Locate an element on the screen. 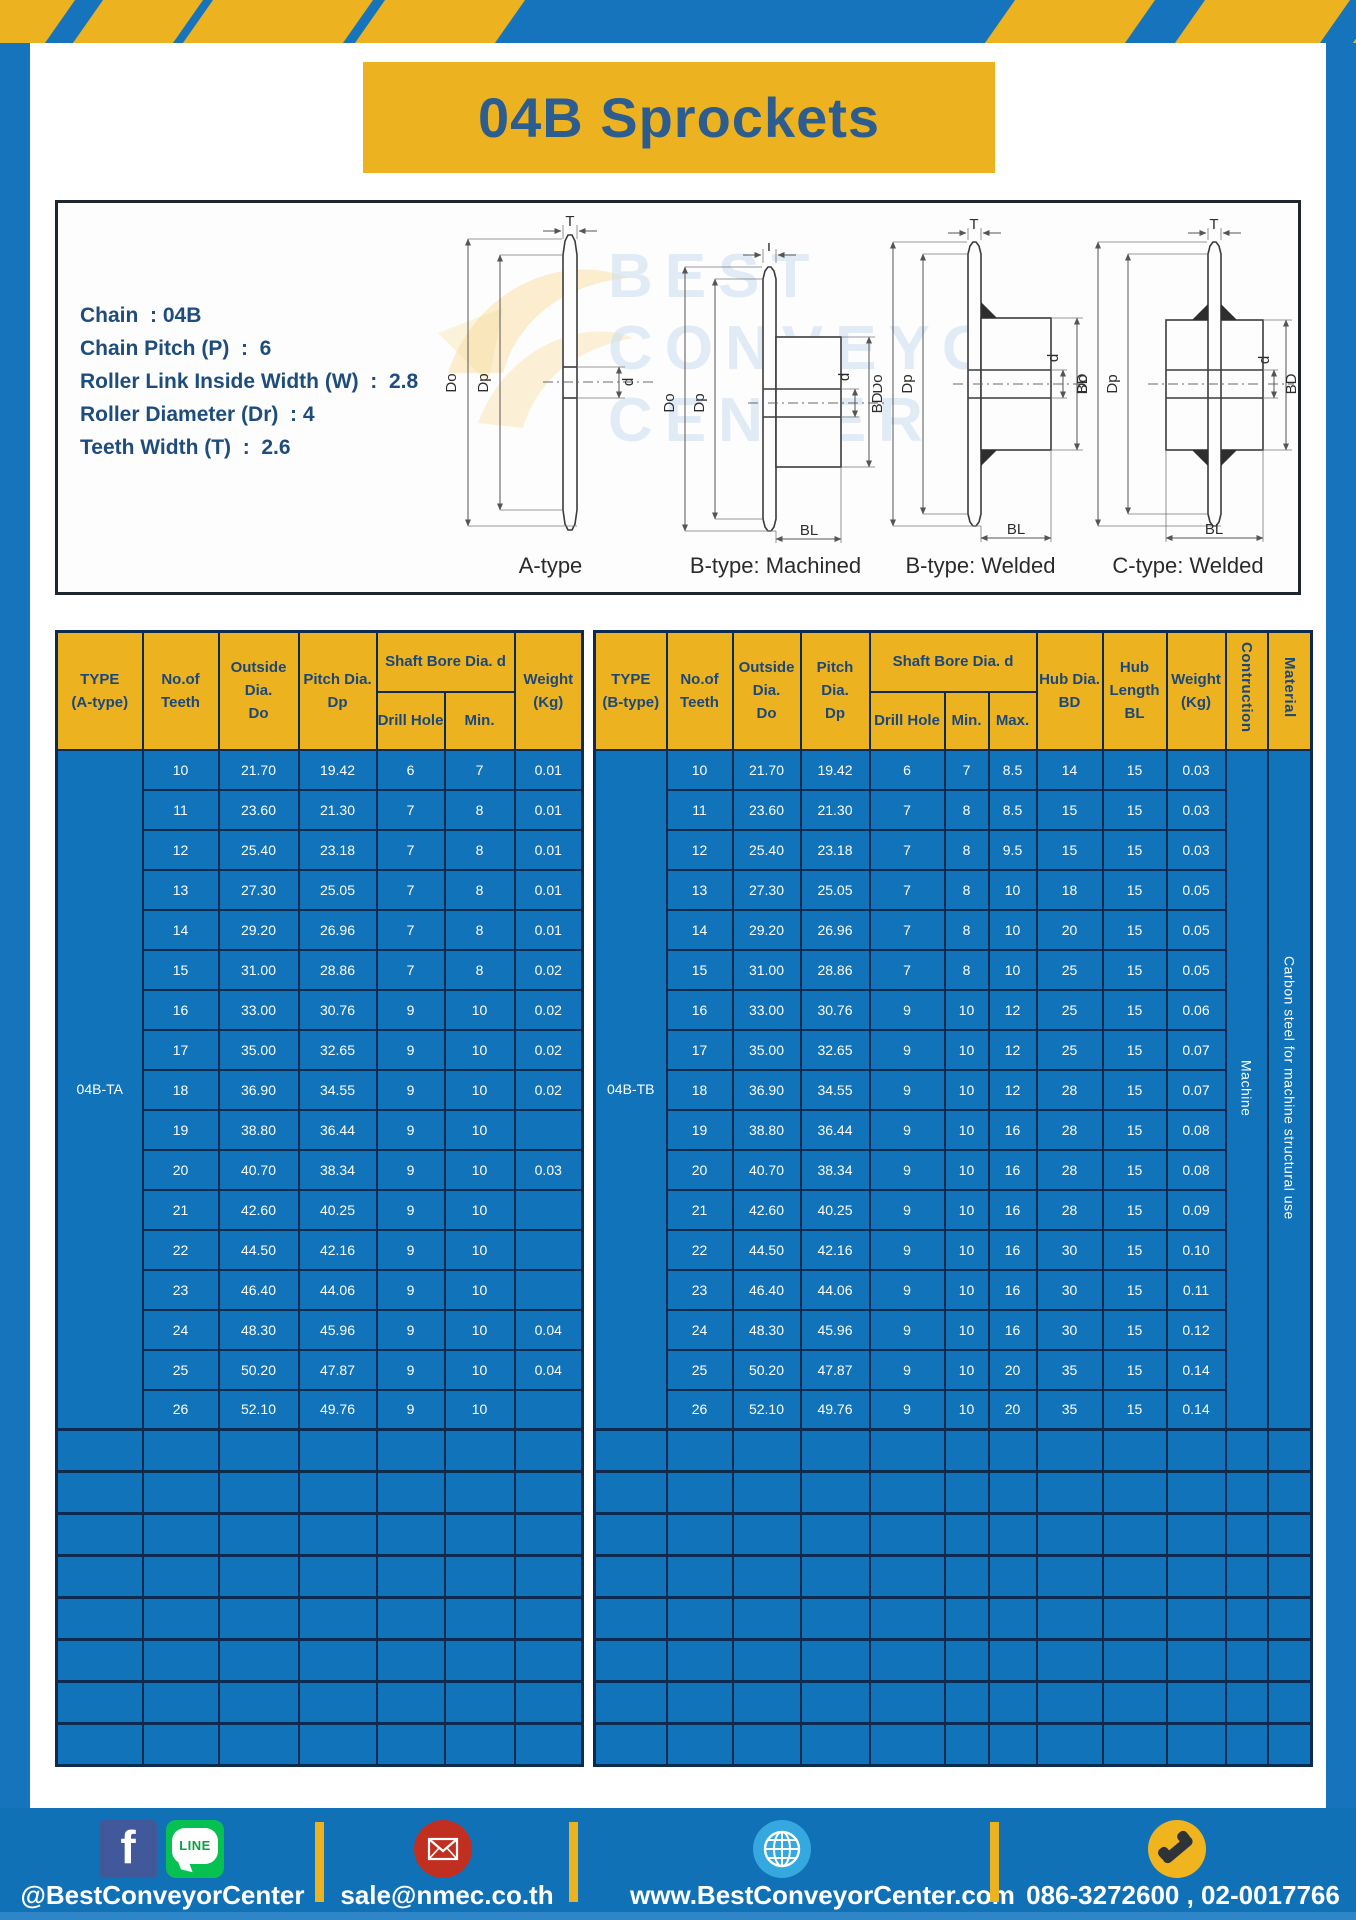 The image size is (1356, 1920). table-row: 18 36.90 34.55 9 10 12 28 15 0.07 is located at coordinates (953, 1089).